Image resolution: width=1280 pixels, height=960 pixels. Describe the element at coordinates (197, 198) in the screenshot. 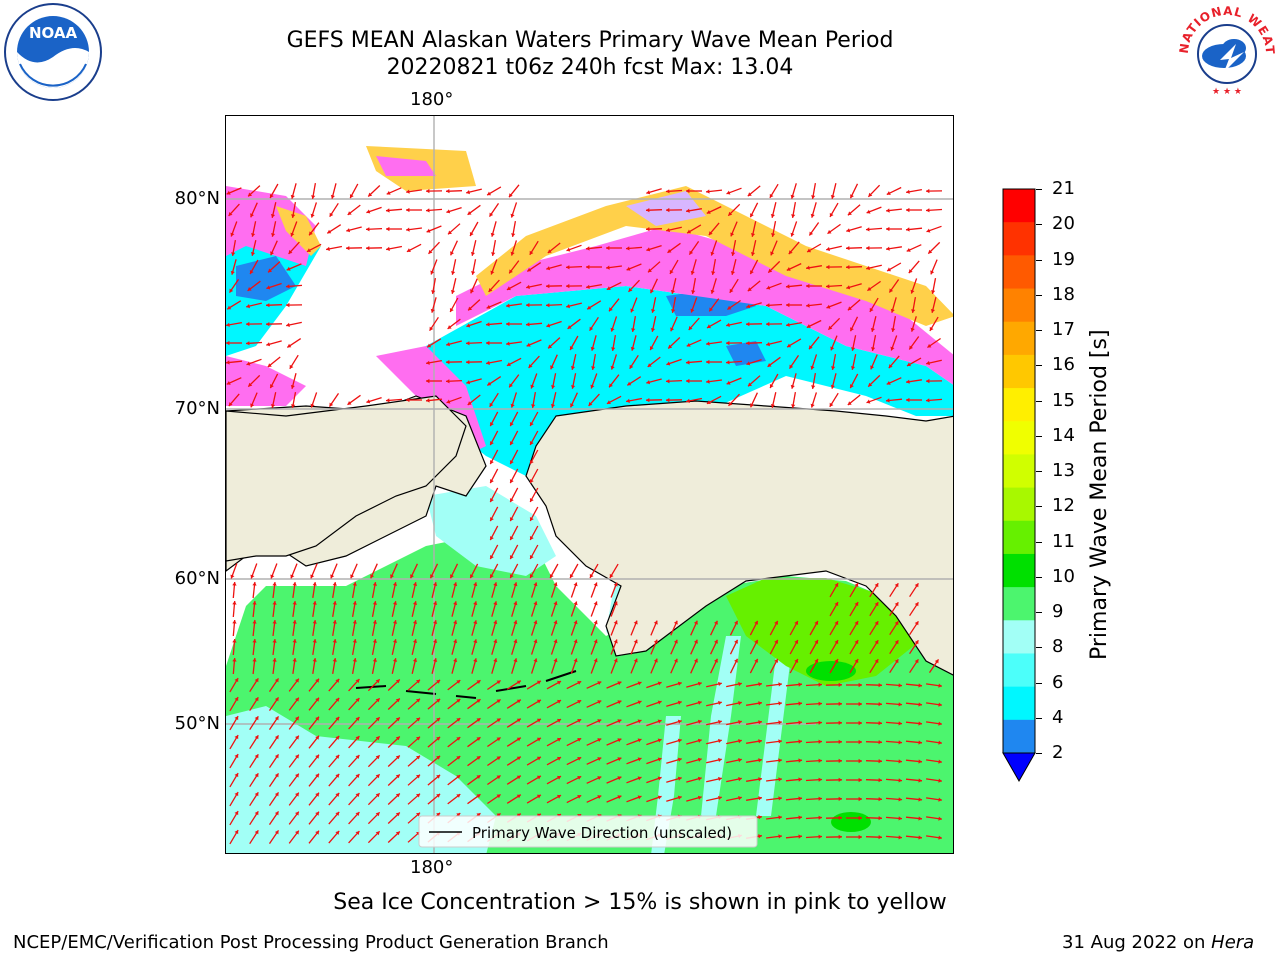

I see `lat-label-80n: 80°N` at that location.